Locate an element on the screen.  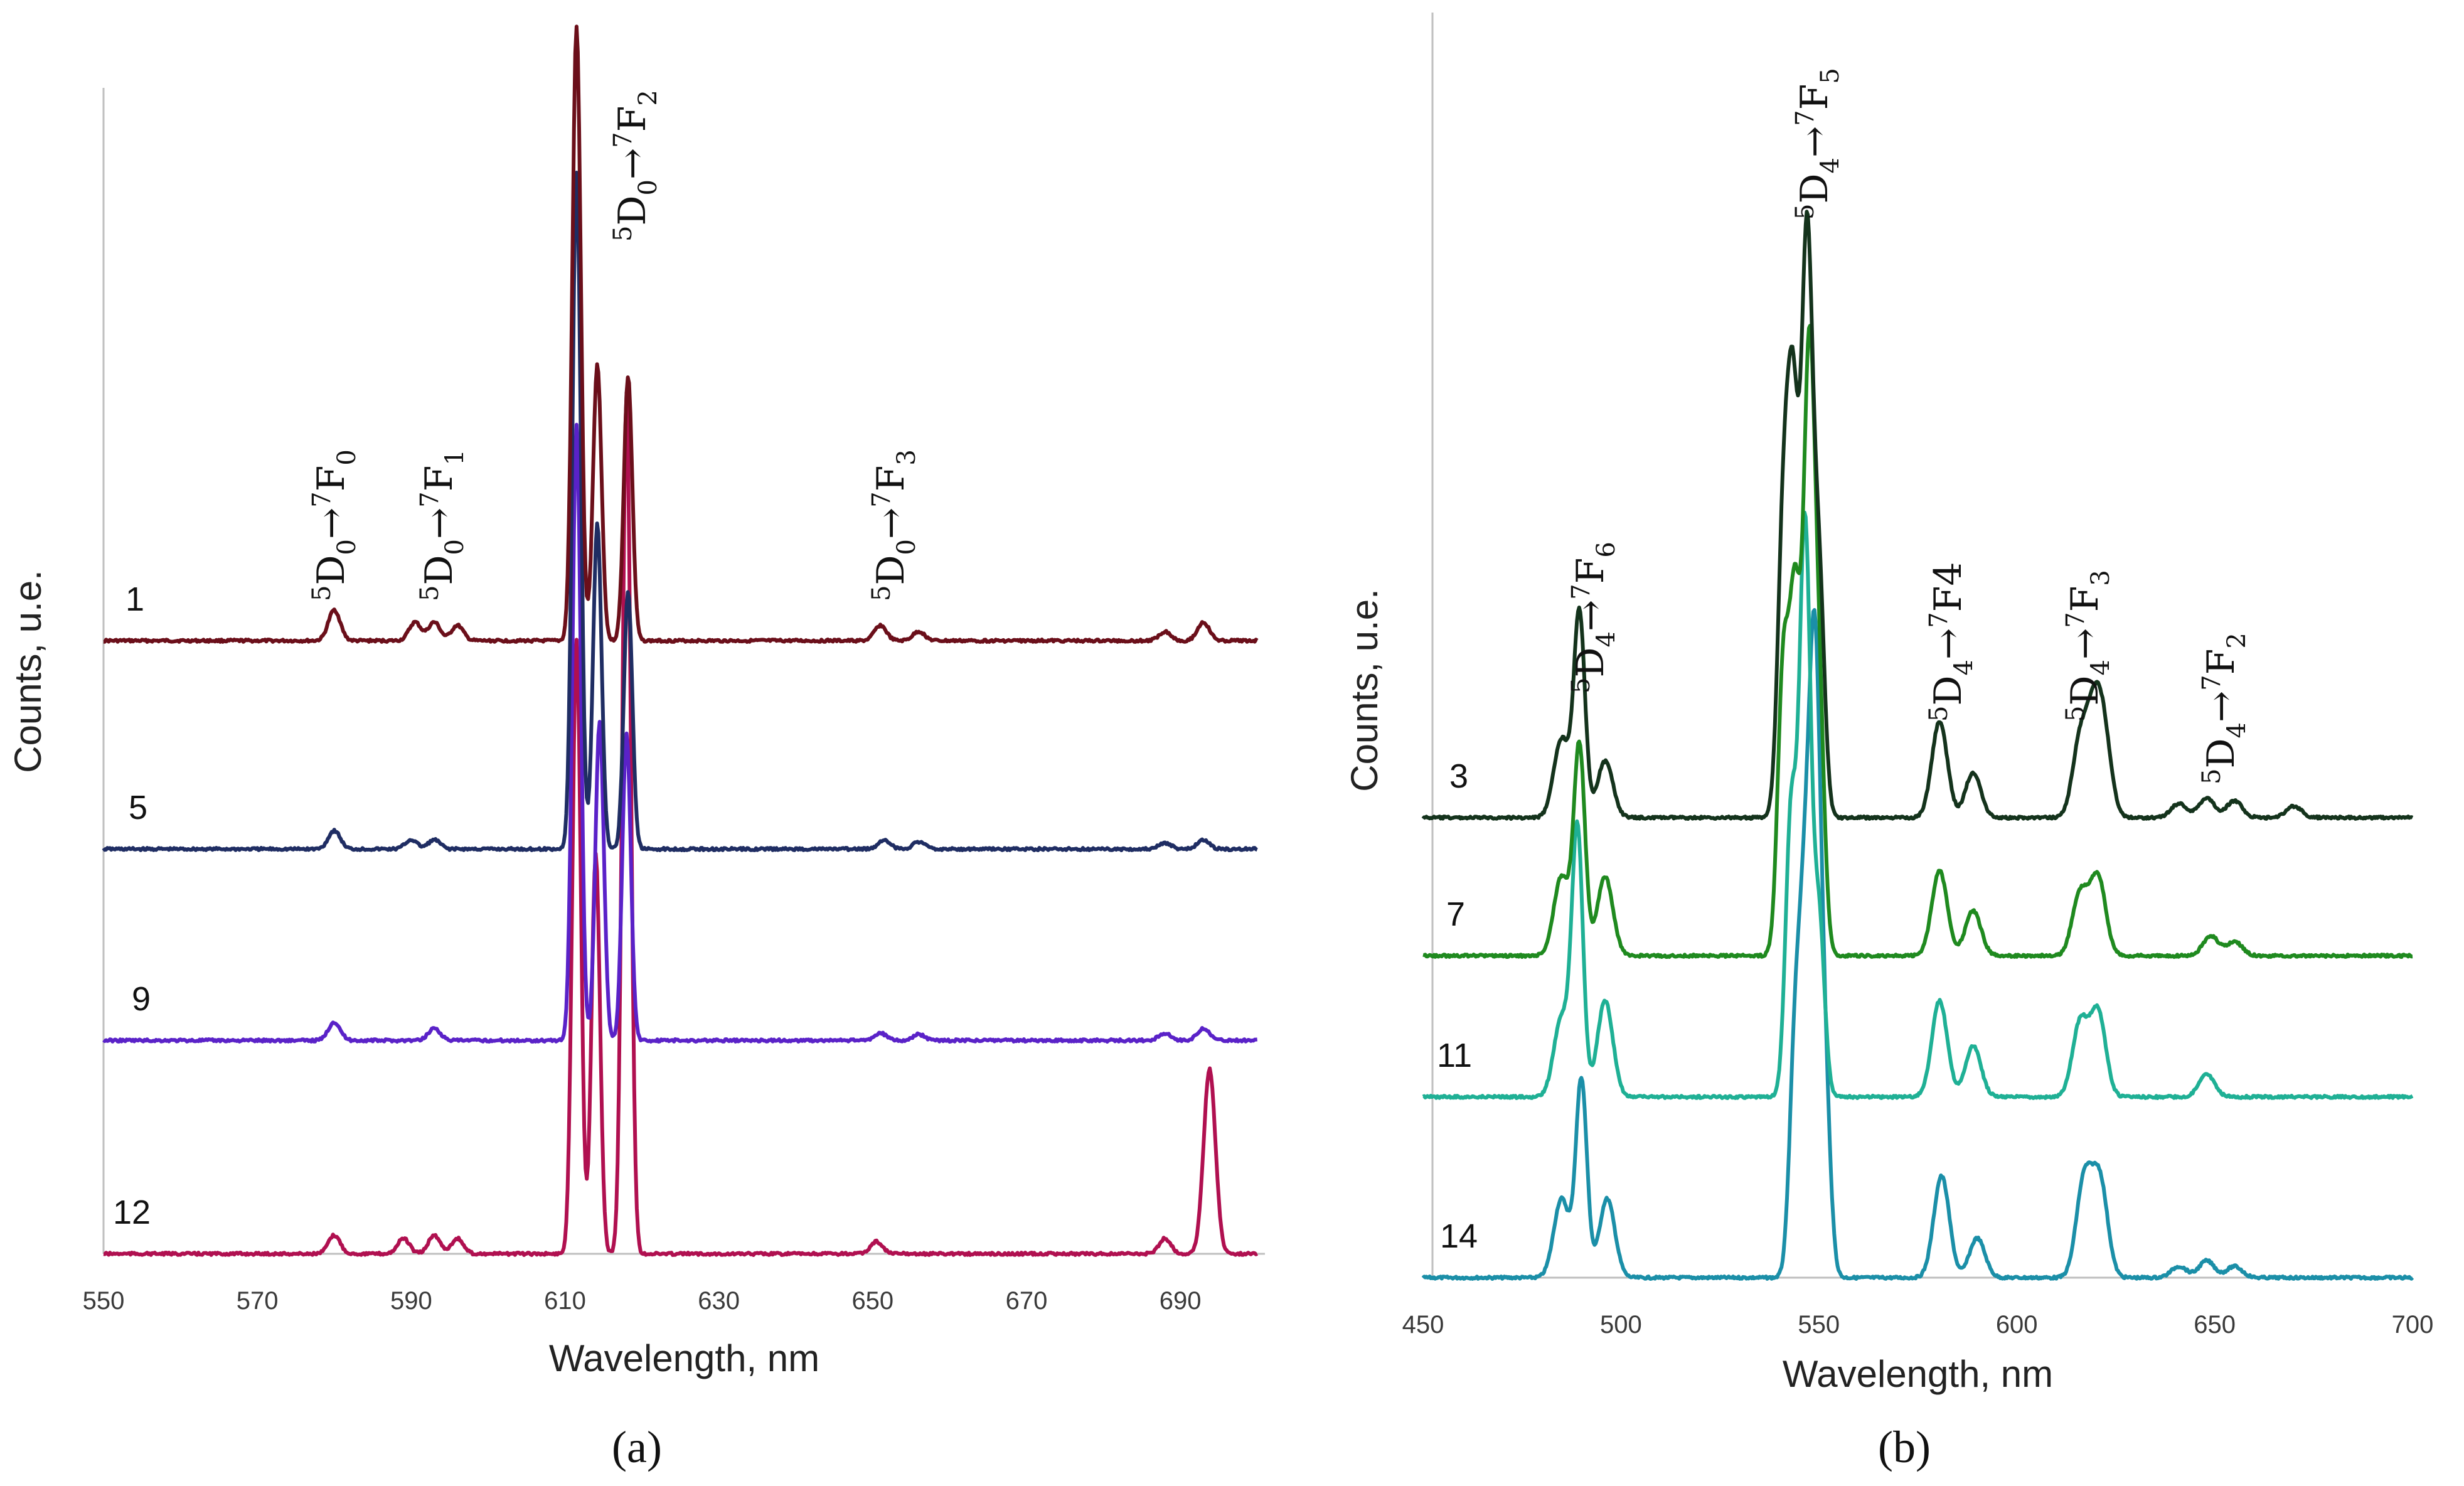
series-label-9: 9 is located at coordinates (141, 999).